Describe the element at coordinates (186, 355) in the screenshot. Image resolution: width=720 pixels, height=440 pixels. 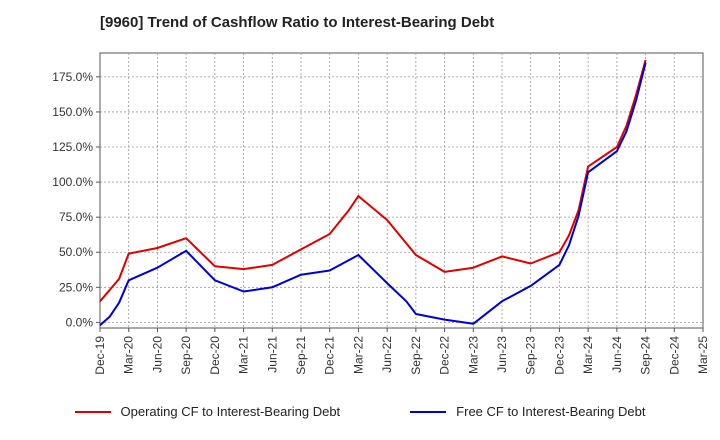
I see `x-tick-label: Sep-20` at that location.